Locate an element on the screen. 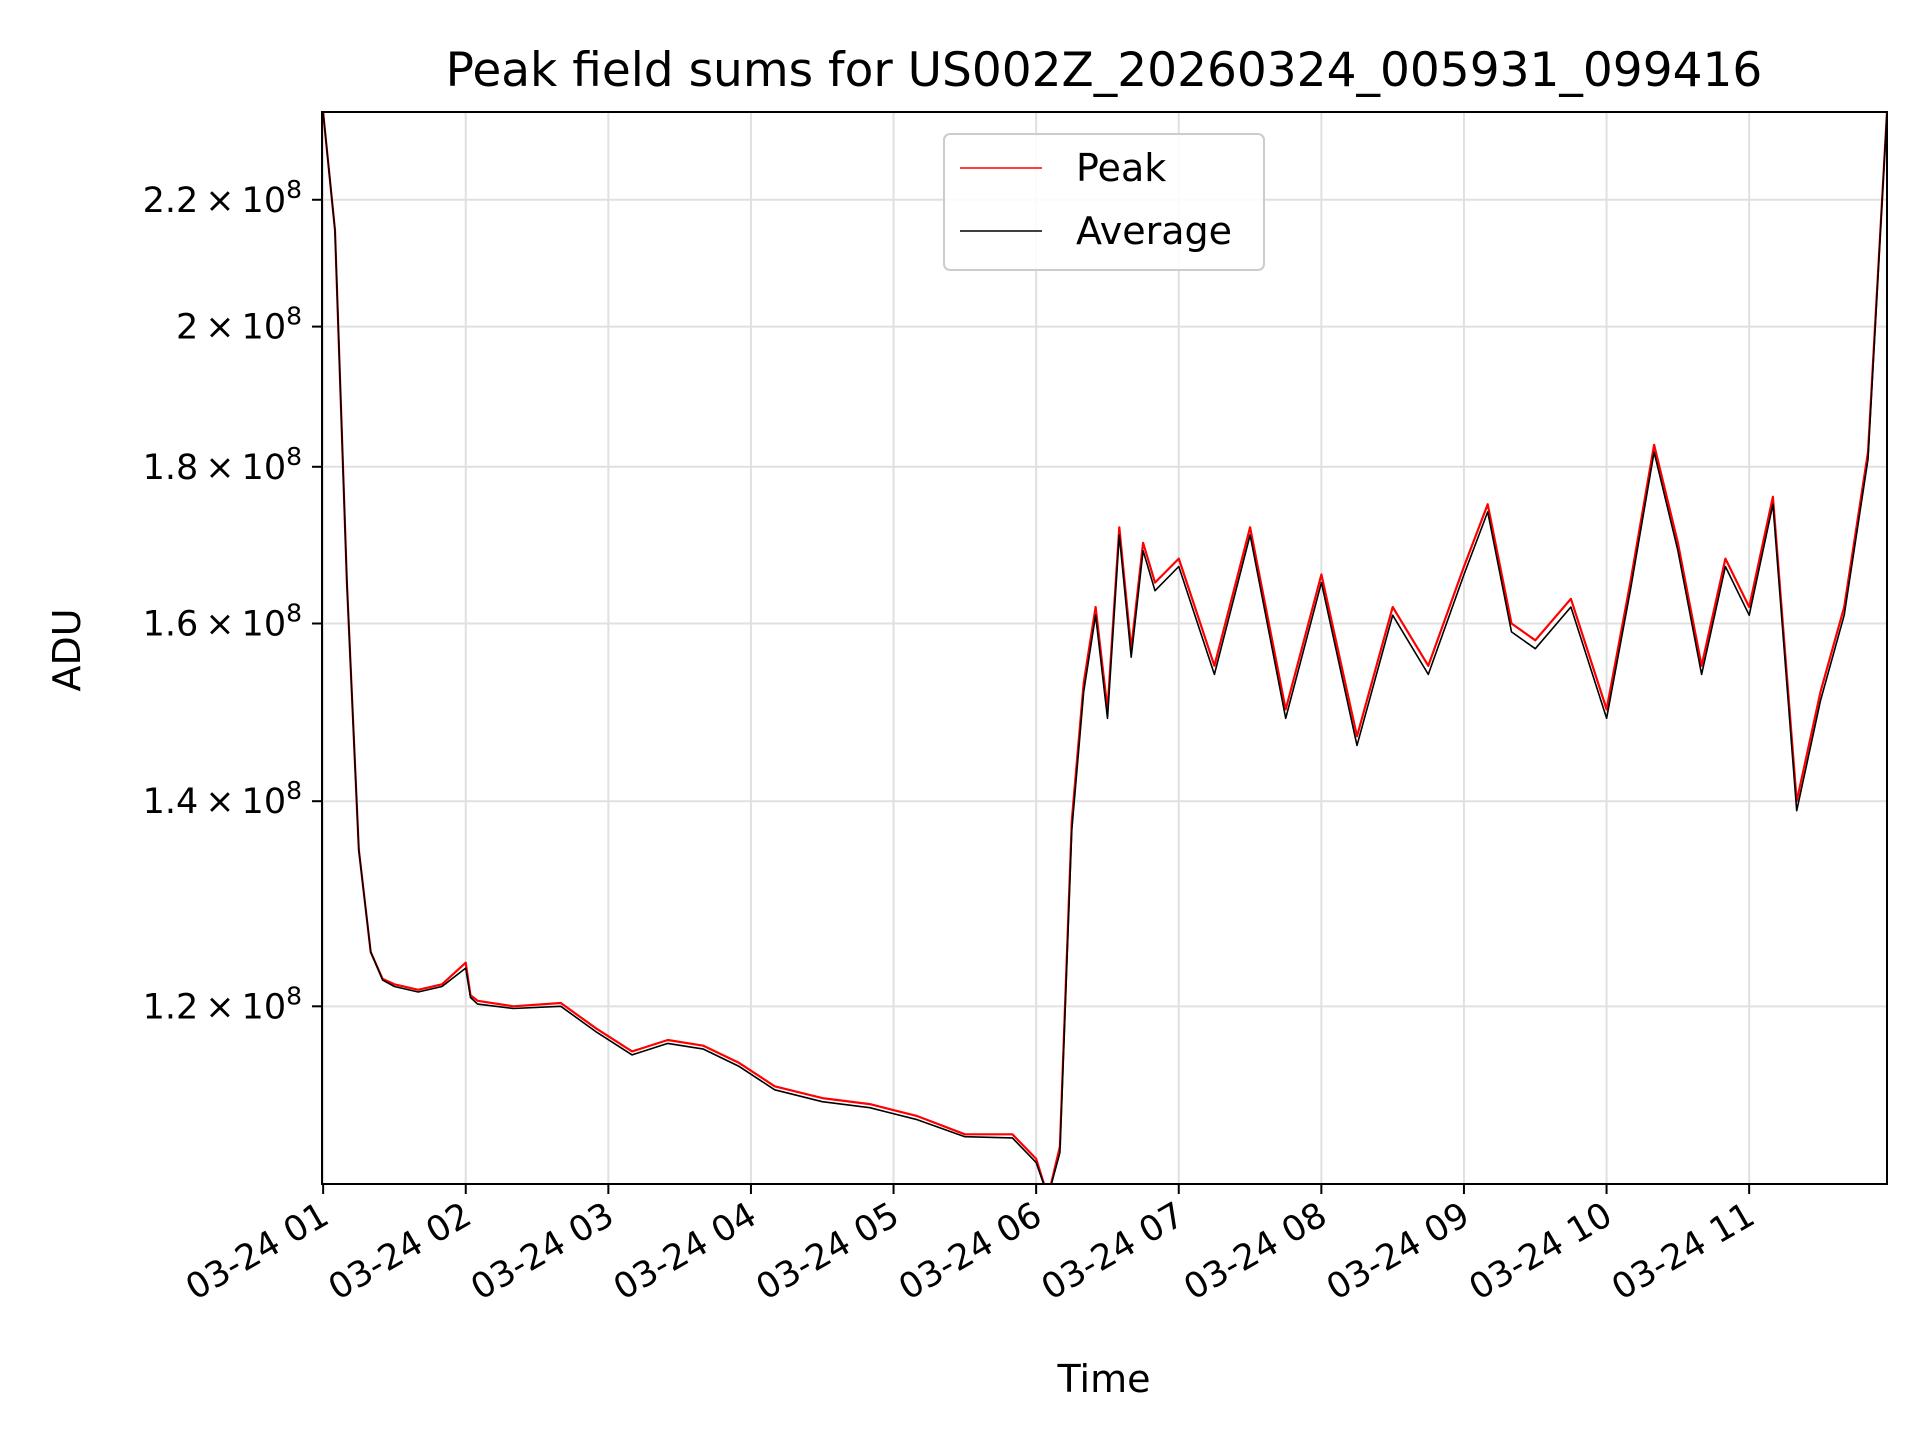 The height and width of the screenshot is (1440, 1920). y-tick-label: 1.8 × 10⁸ is located at coordinates (222, 465).